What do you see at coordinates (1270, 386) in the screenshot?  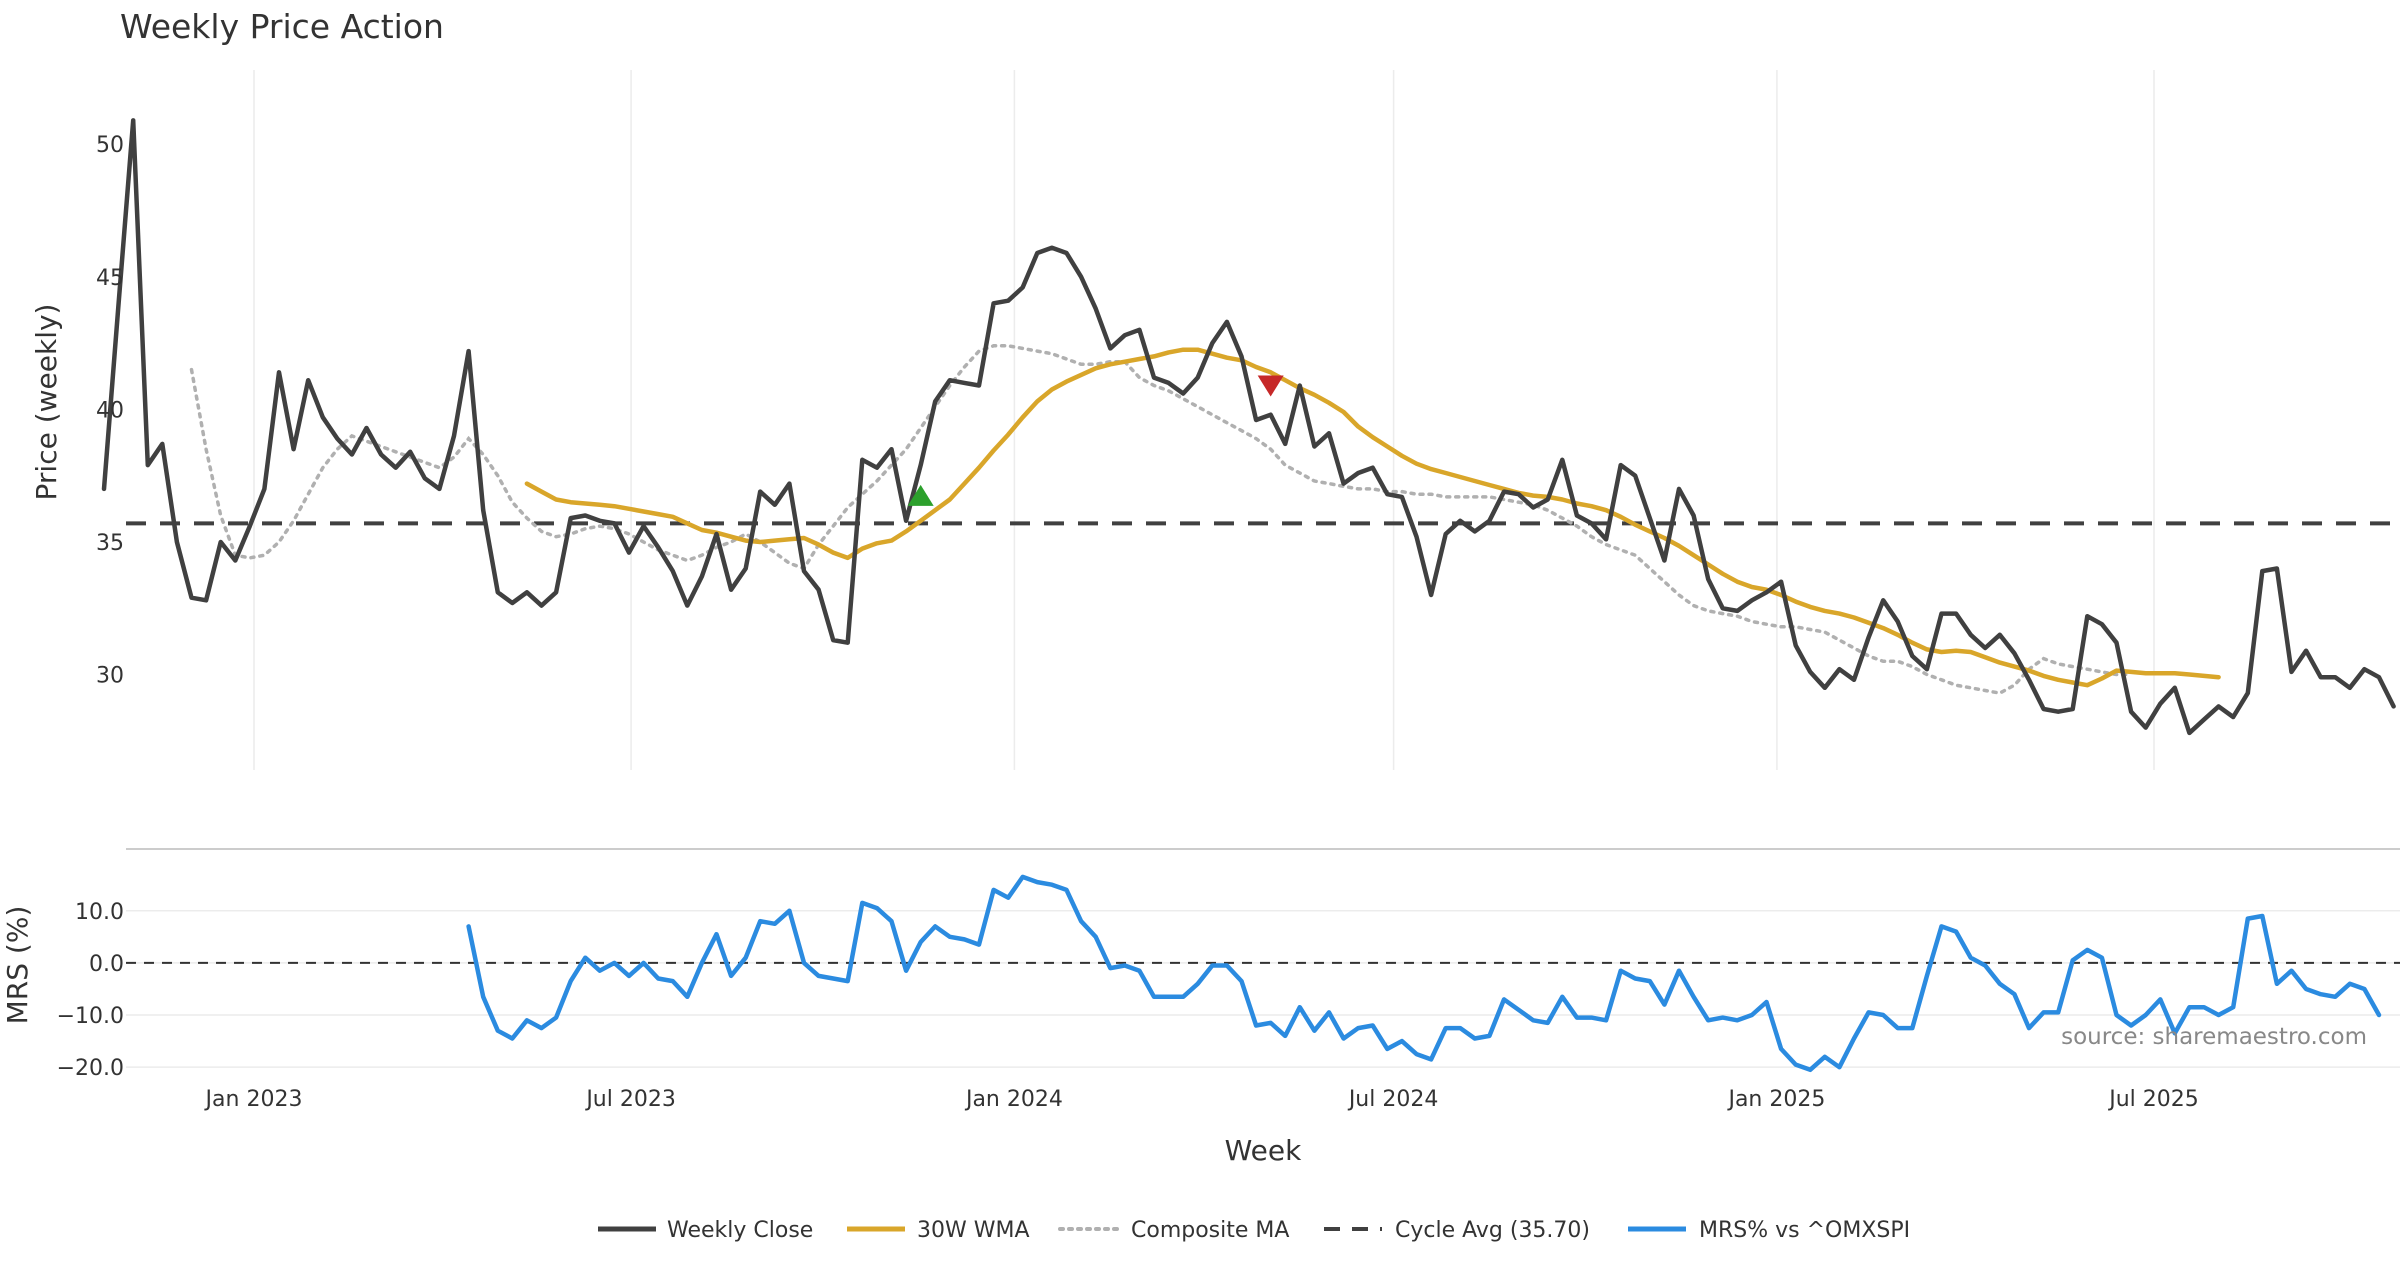 I see `sell-signal-marker` at bounding box center [1270, 386].